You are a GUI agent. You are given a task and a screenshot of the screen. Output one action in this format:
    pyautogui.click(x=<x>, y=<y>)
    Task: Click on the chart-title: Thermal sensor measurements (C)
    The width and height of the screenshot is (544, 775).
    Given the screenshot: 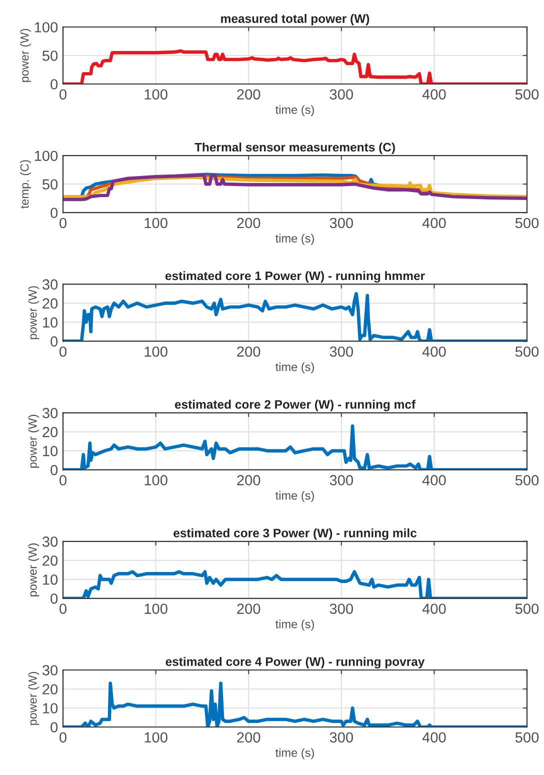 What is the action you would take?
    pyautogui.click(x=294, y=148)
    